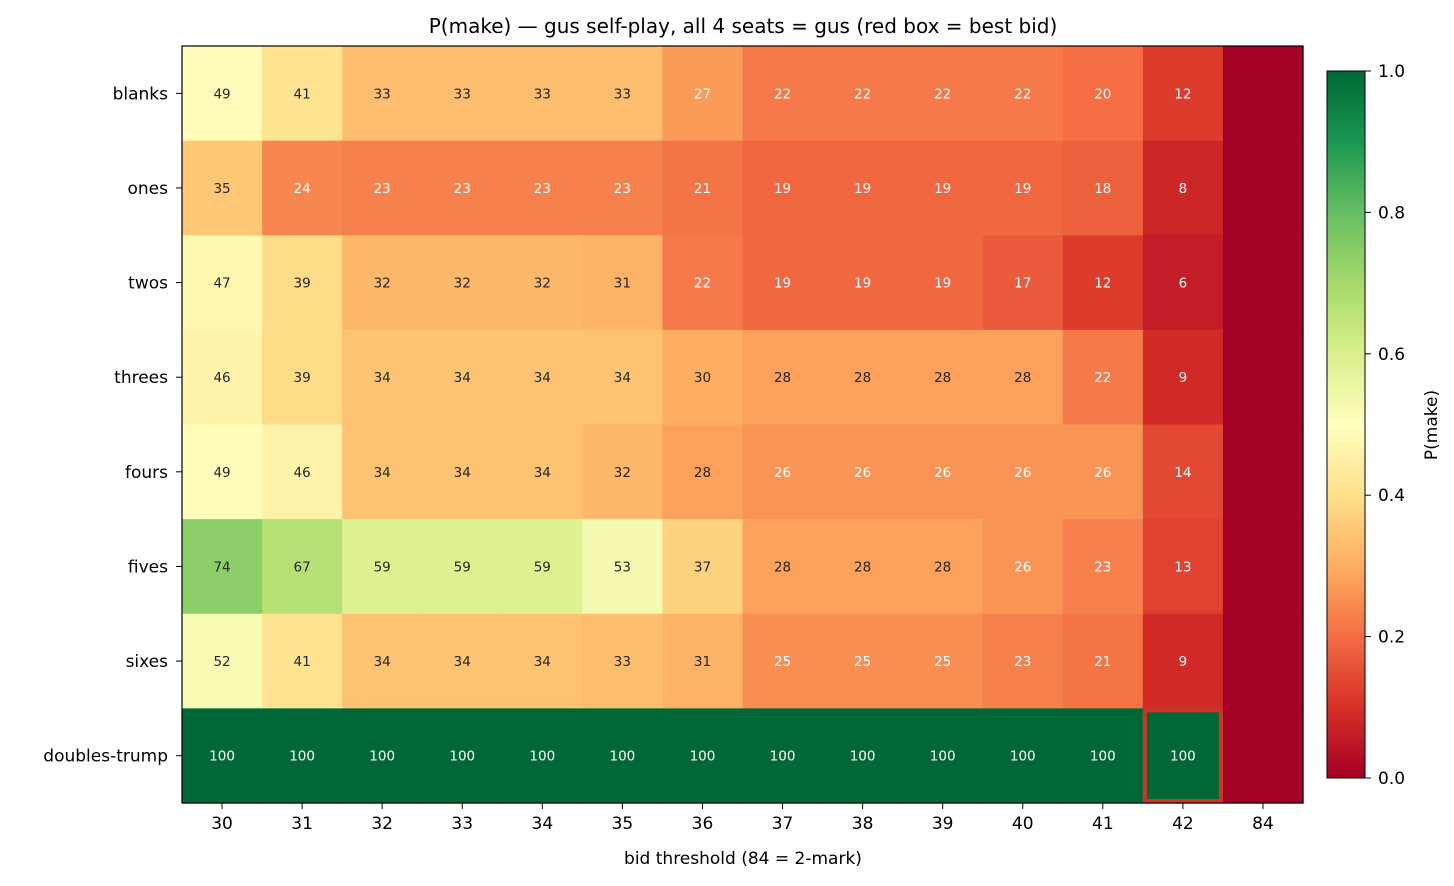 The image size is (1454, 886). Describe the element at coordinates (462, 567) in the screenshot. I see `cell-value-label: 59` at that location.